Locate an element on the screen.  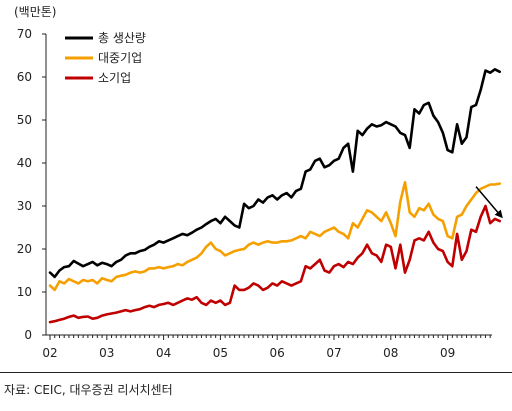
x-tick-label: 08 is located at coordinates (390, 353).